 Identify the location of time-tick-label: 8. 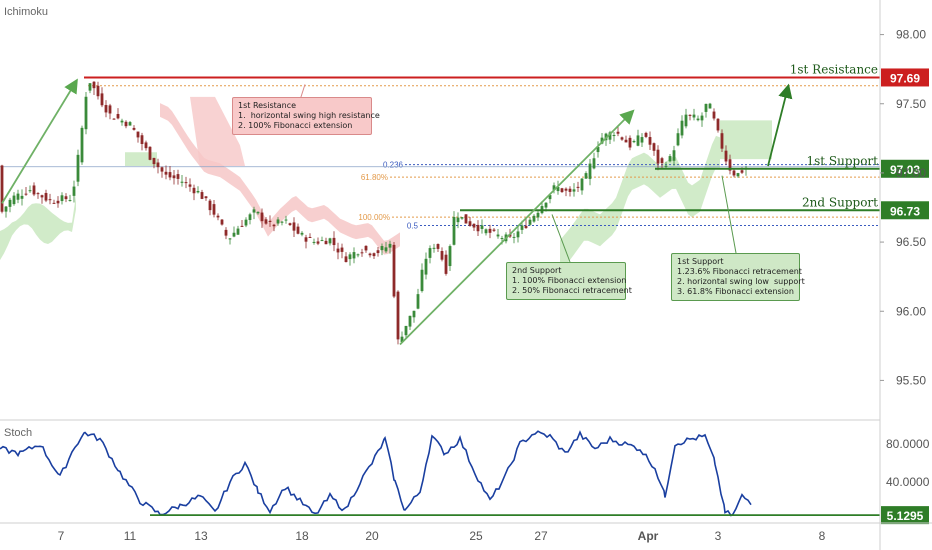
(822, 536).